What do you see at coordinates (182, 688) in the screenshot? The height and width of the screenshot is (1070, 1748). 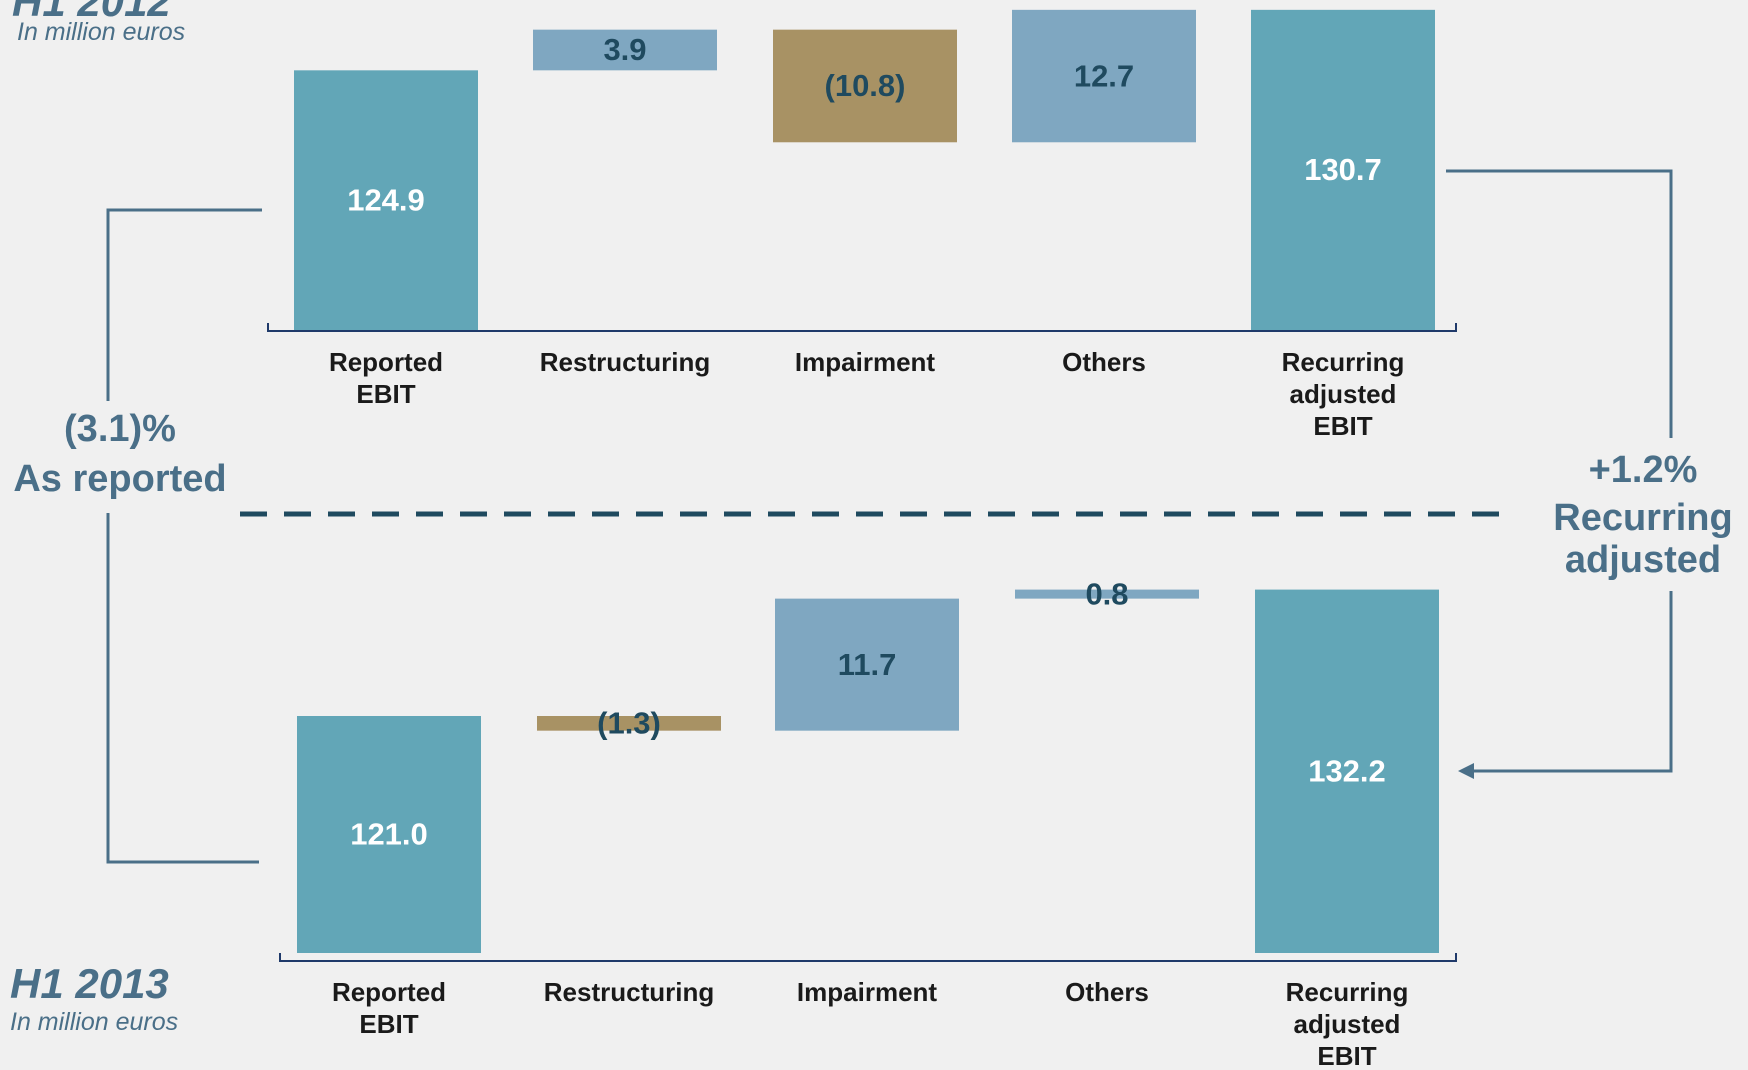 I see `bracket-left-bottom` at bounding box center [182, 688].